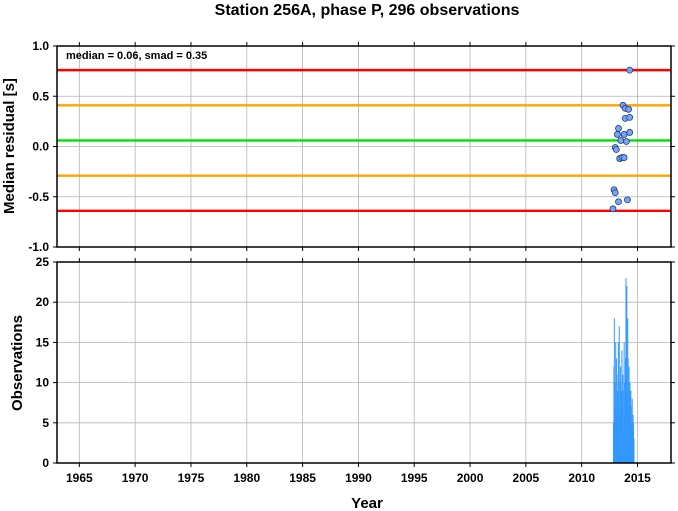 Image resolution: width=678 pixels, height=511 pixels. Describe the element at coordinates (637, 478) in the screenshot. I see `x-tick-label: 2015` at that location.